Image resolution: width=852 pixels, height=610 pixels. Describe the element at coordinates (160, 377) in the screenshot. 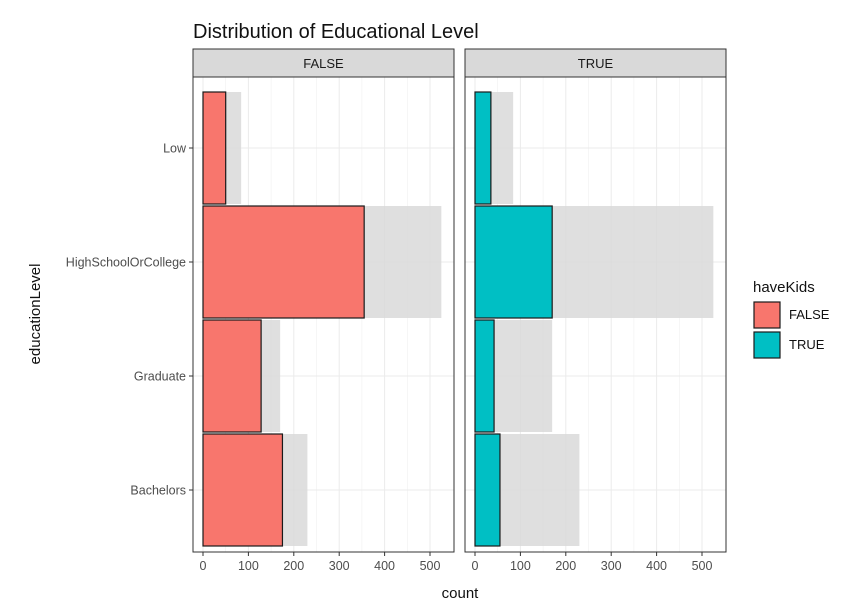

I see `y-tick-label: Graduate` at that location.